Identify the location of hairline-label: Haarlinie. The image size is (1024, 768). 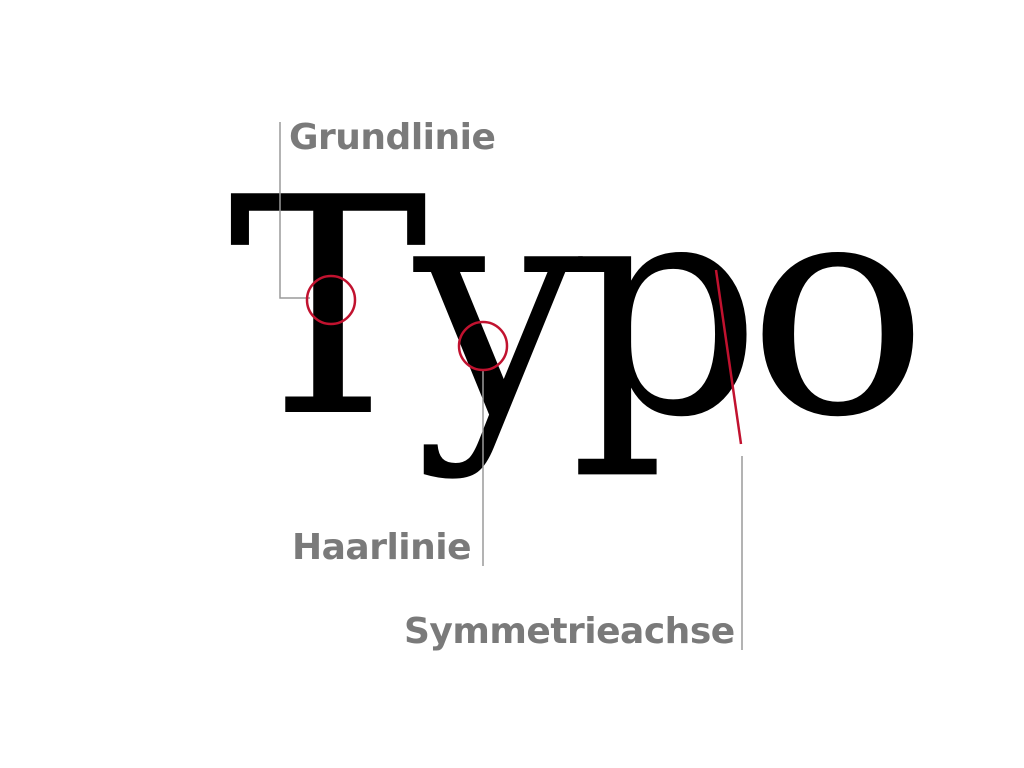
(382, 547).